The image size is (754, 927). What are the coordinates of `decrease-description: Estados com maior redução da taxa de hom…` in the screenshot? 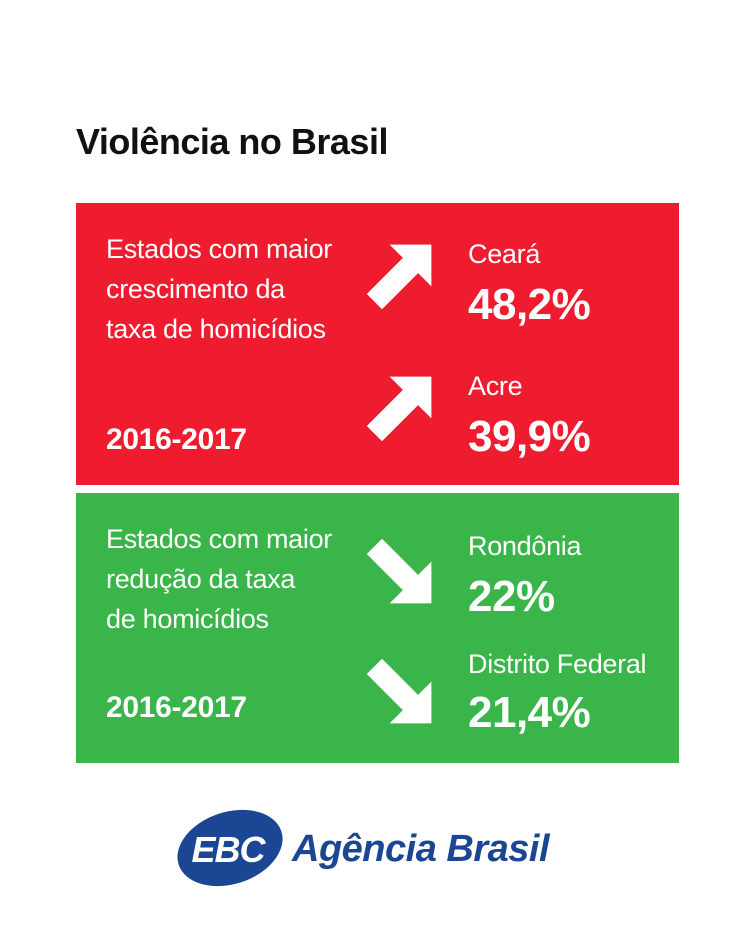 It's located at (236, 579).